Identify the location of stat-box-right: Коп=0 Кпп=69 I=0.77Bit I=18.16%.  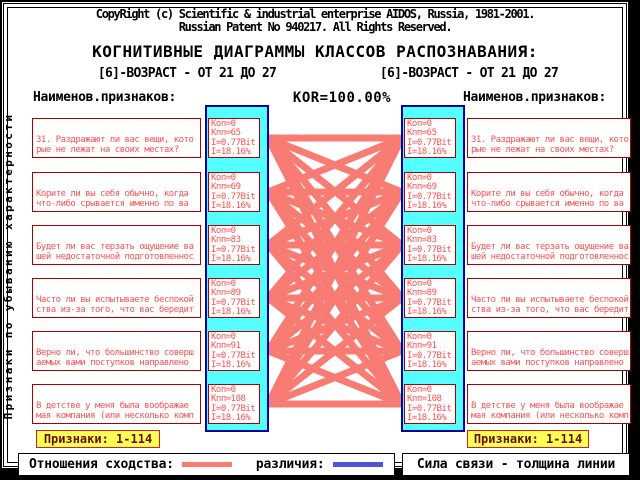
(430, 192).